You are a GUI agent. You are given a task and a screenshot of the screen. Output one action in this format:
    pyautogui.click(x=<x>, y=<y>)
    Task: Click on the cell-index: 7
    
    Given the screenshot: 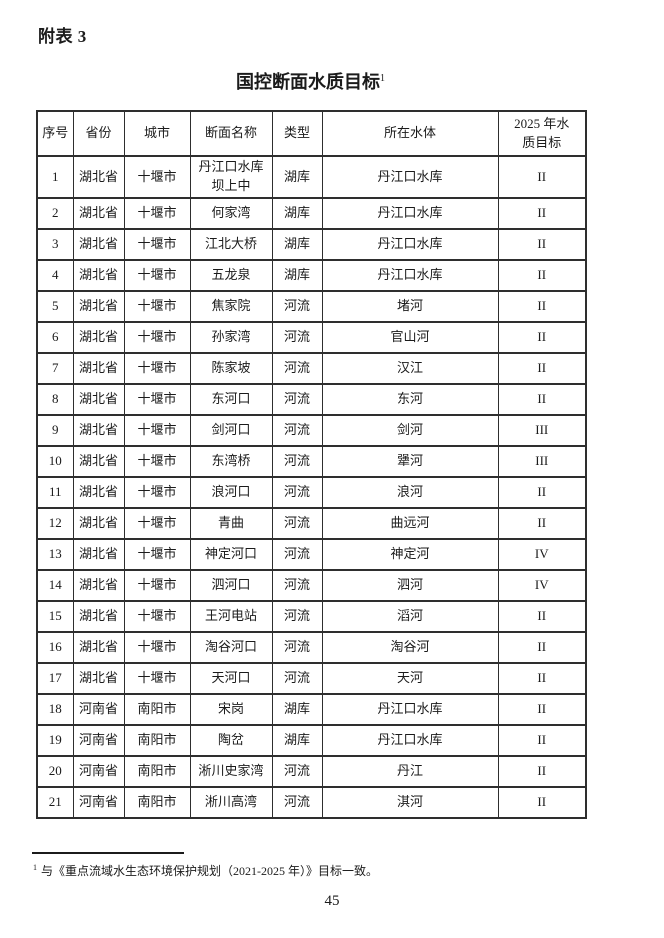 What is the action you would take?
    pyautogui.click(x=55, y=368)
    